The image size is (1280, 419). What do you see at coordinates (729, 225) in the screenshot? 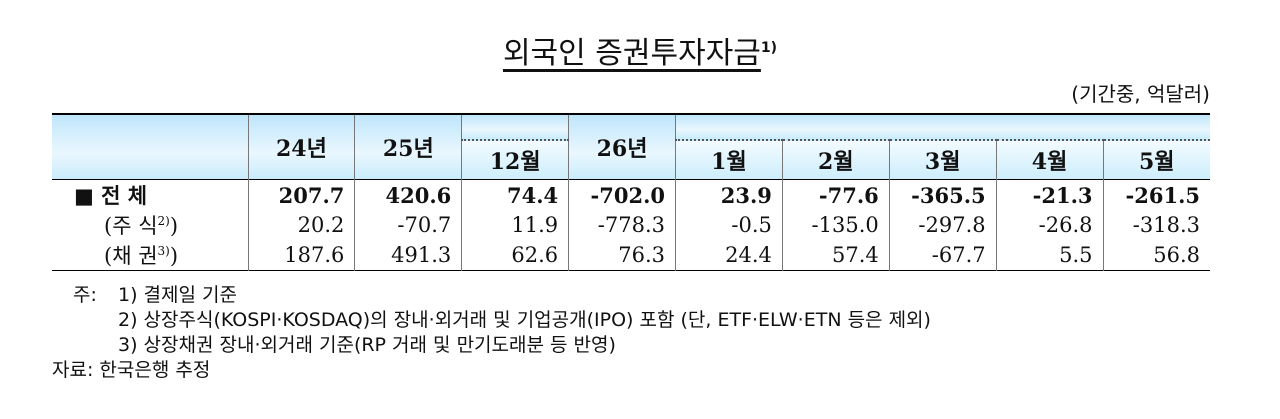
I see `cell: -0.5` at bounding box center [729, 225].